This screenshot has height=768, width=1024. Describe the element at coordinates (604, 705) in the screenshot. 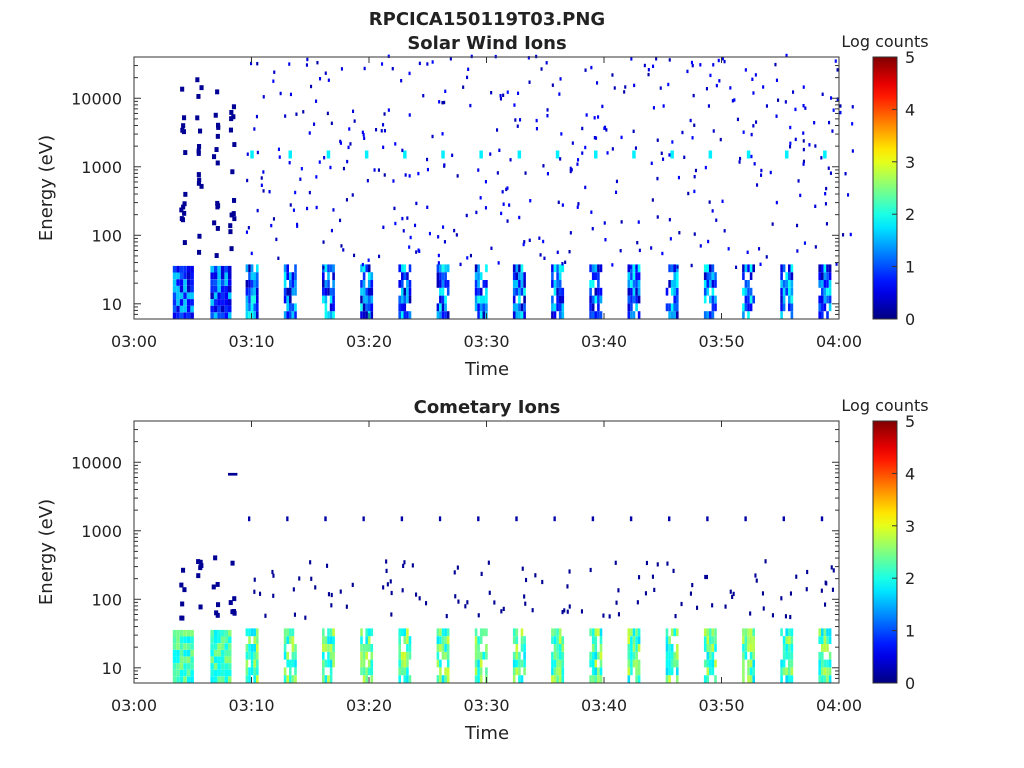

I see `x-tick-label: 03:40` at that location.